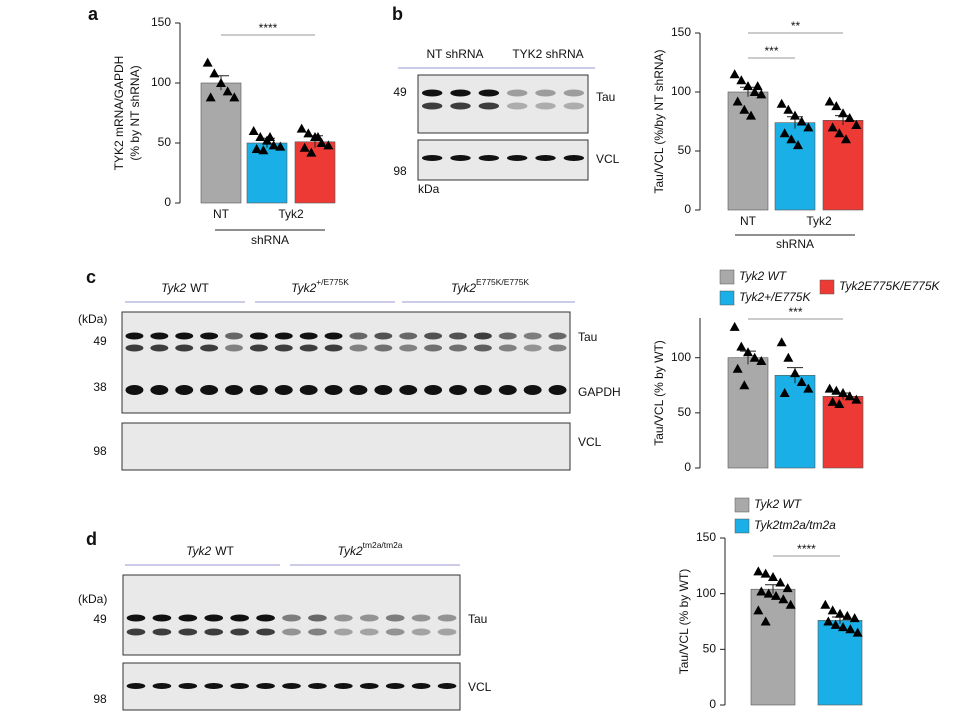 This screenshot has height=717, width=960. Describe the element at coordinates (710, 649) in the screenshot. I see `y-tick-label: 50` at that location.